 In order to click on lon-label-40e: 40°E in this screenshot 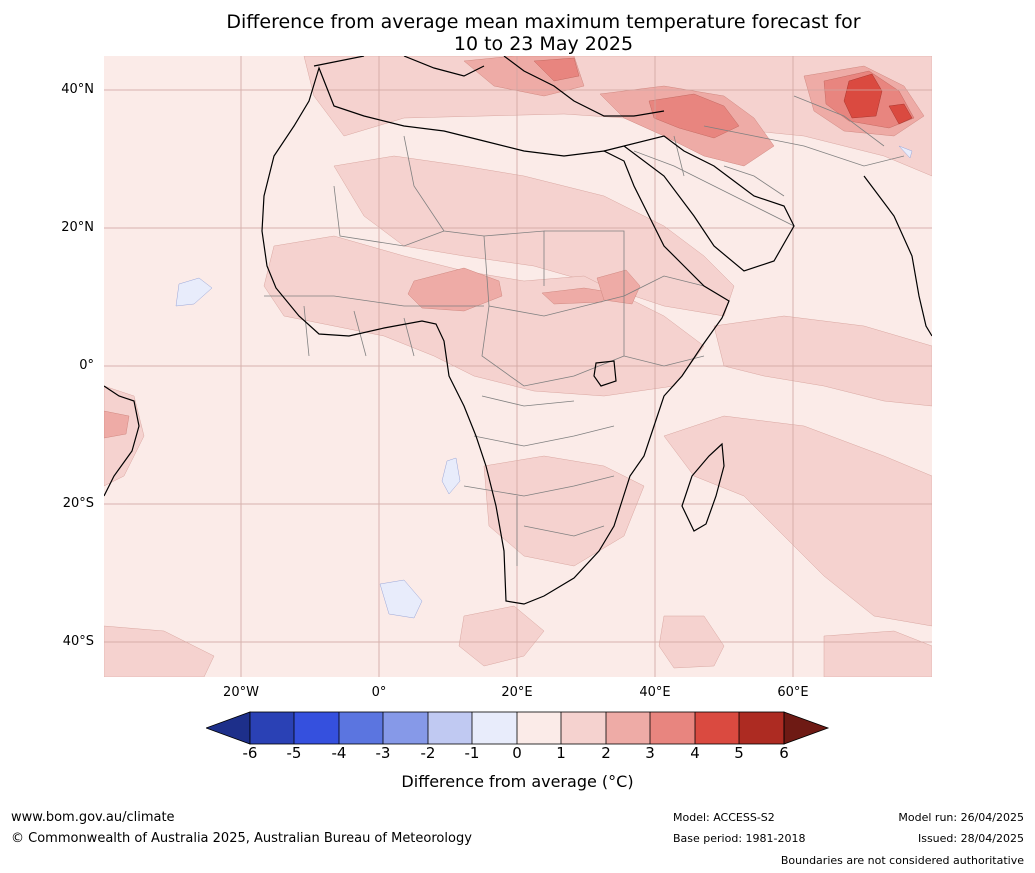, I will do `click(655, 692)`.